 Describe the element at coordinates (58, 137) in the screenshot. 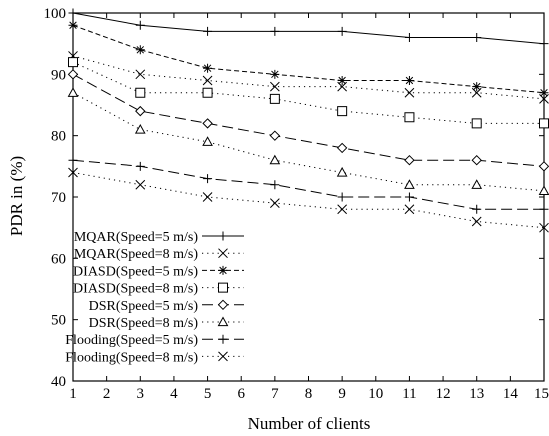

I see `y-tick-label: 80` at that location.